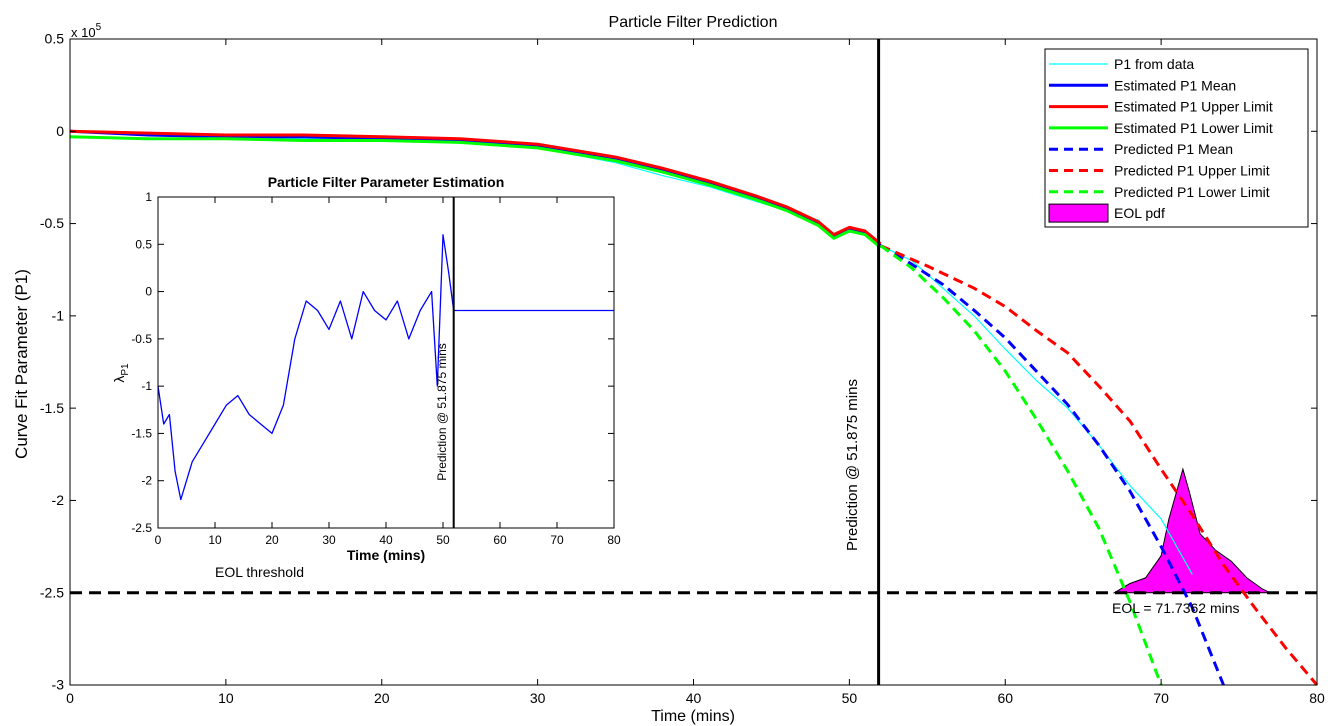  Describe the element at coordinates (259, 572) in the screenshot. I see `eol-threshold-label: EOL threshold` at that location.